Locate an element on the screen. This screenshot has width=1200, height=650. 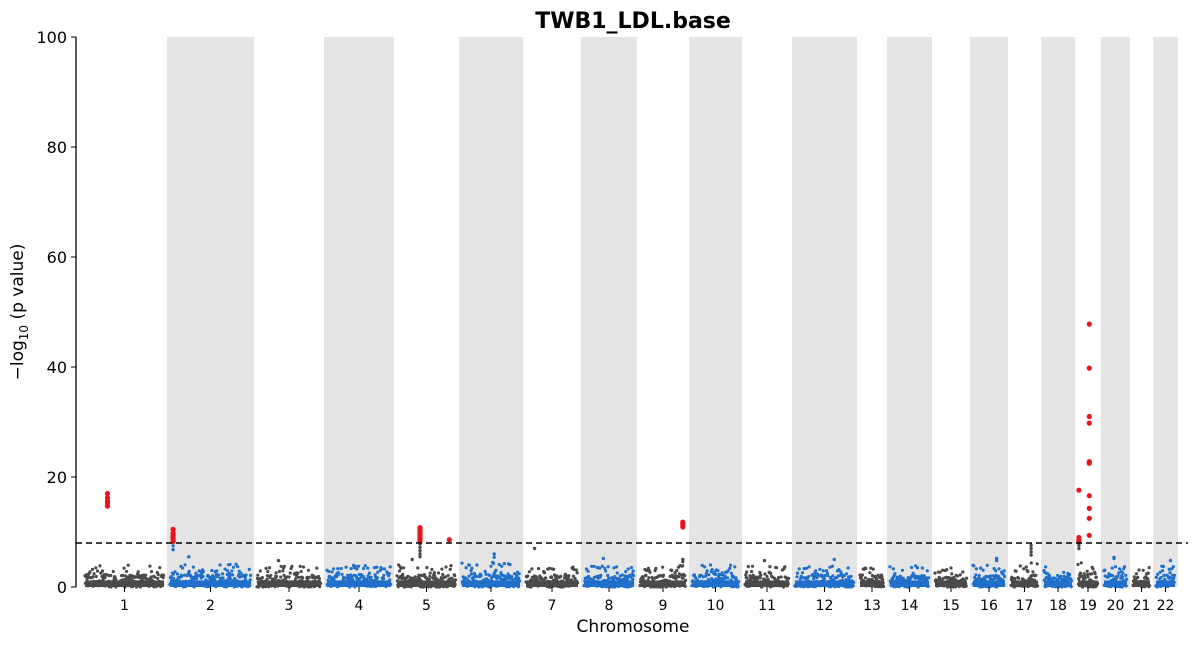
x-tick-label-19: 19 is located at coordinates (1088, 606).